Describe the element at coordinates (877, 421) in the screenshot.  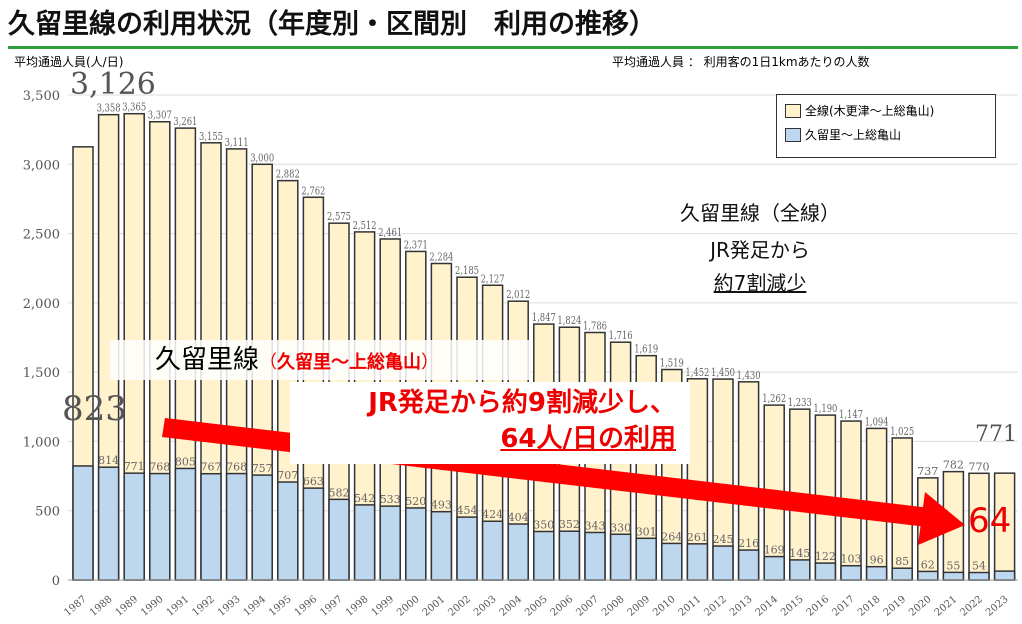
I see `data-label-total: 1,094` at that location.